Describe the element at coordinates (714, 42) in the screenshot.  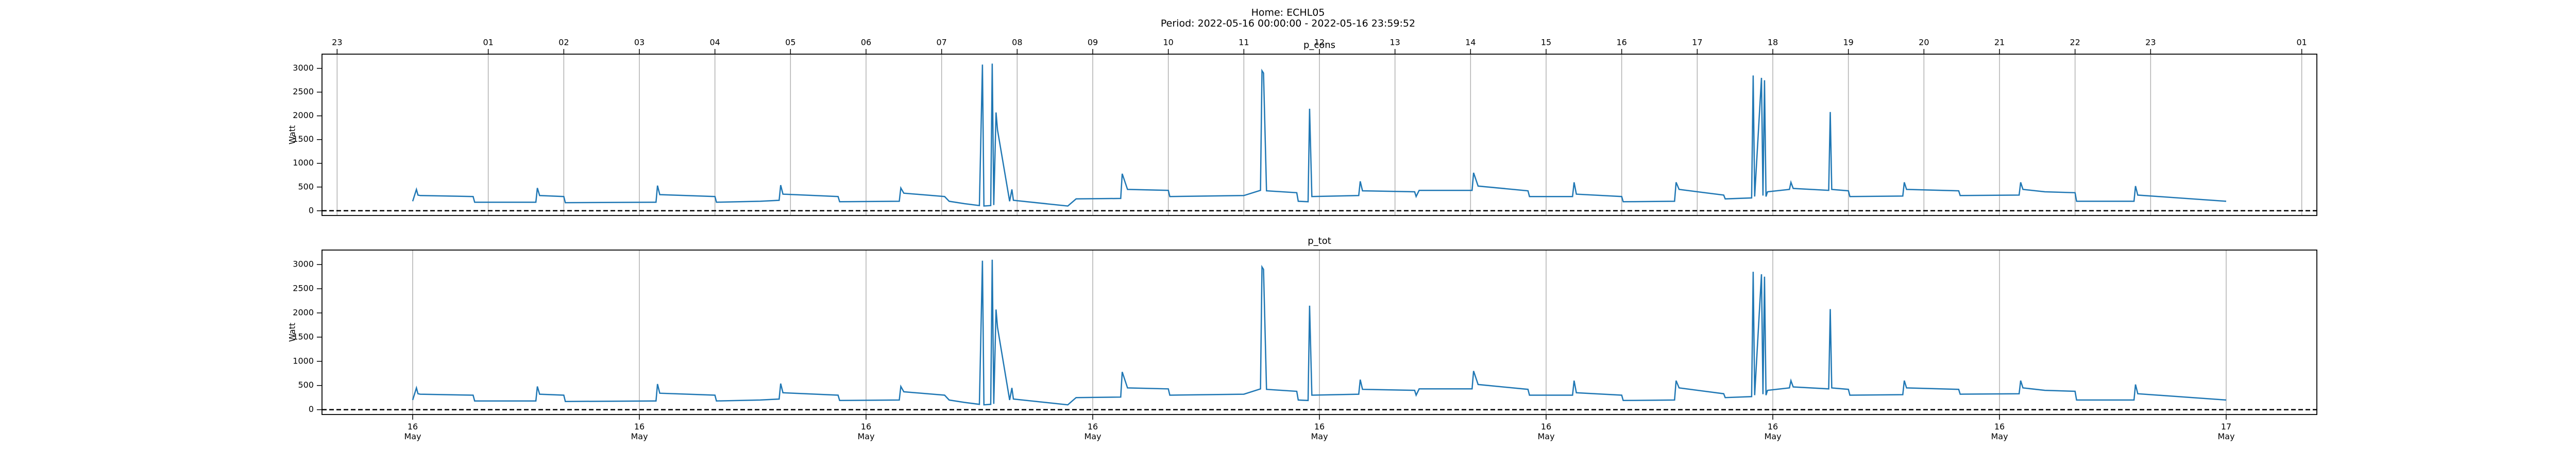
I see `x-tick-label: 04` at that location.